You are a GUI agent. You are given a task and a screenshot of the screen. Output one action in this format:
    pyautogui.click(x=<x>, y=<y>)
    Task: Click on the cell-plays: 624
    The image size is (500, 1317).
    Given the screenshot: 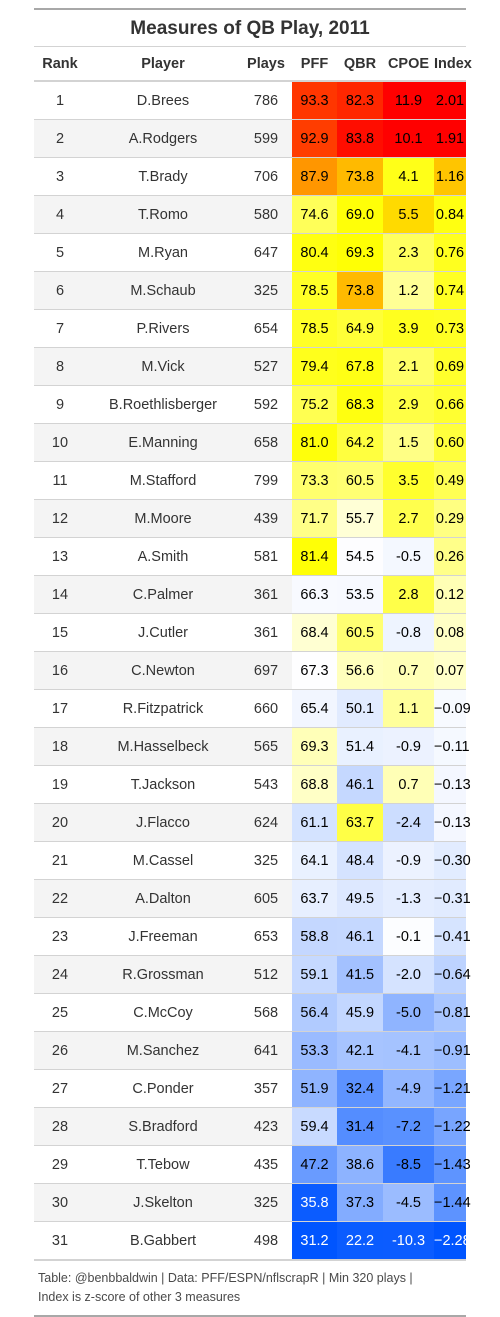 What is the action you would take?
    pyautogui.click(x=266, y=822)
    